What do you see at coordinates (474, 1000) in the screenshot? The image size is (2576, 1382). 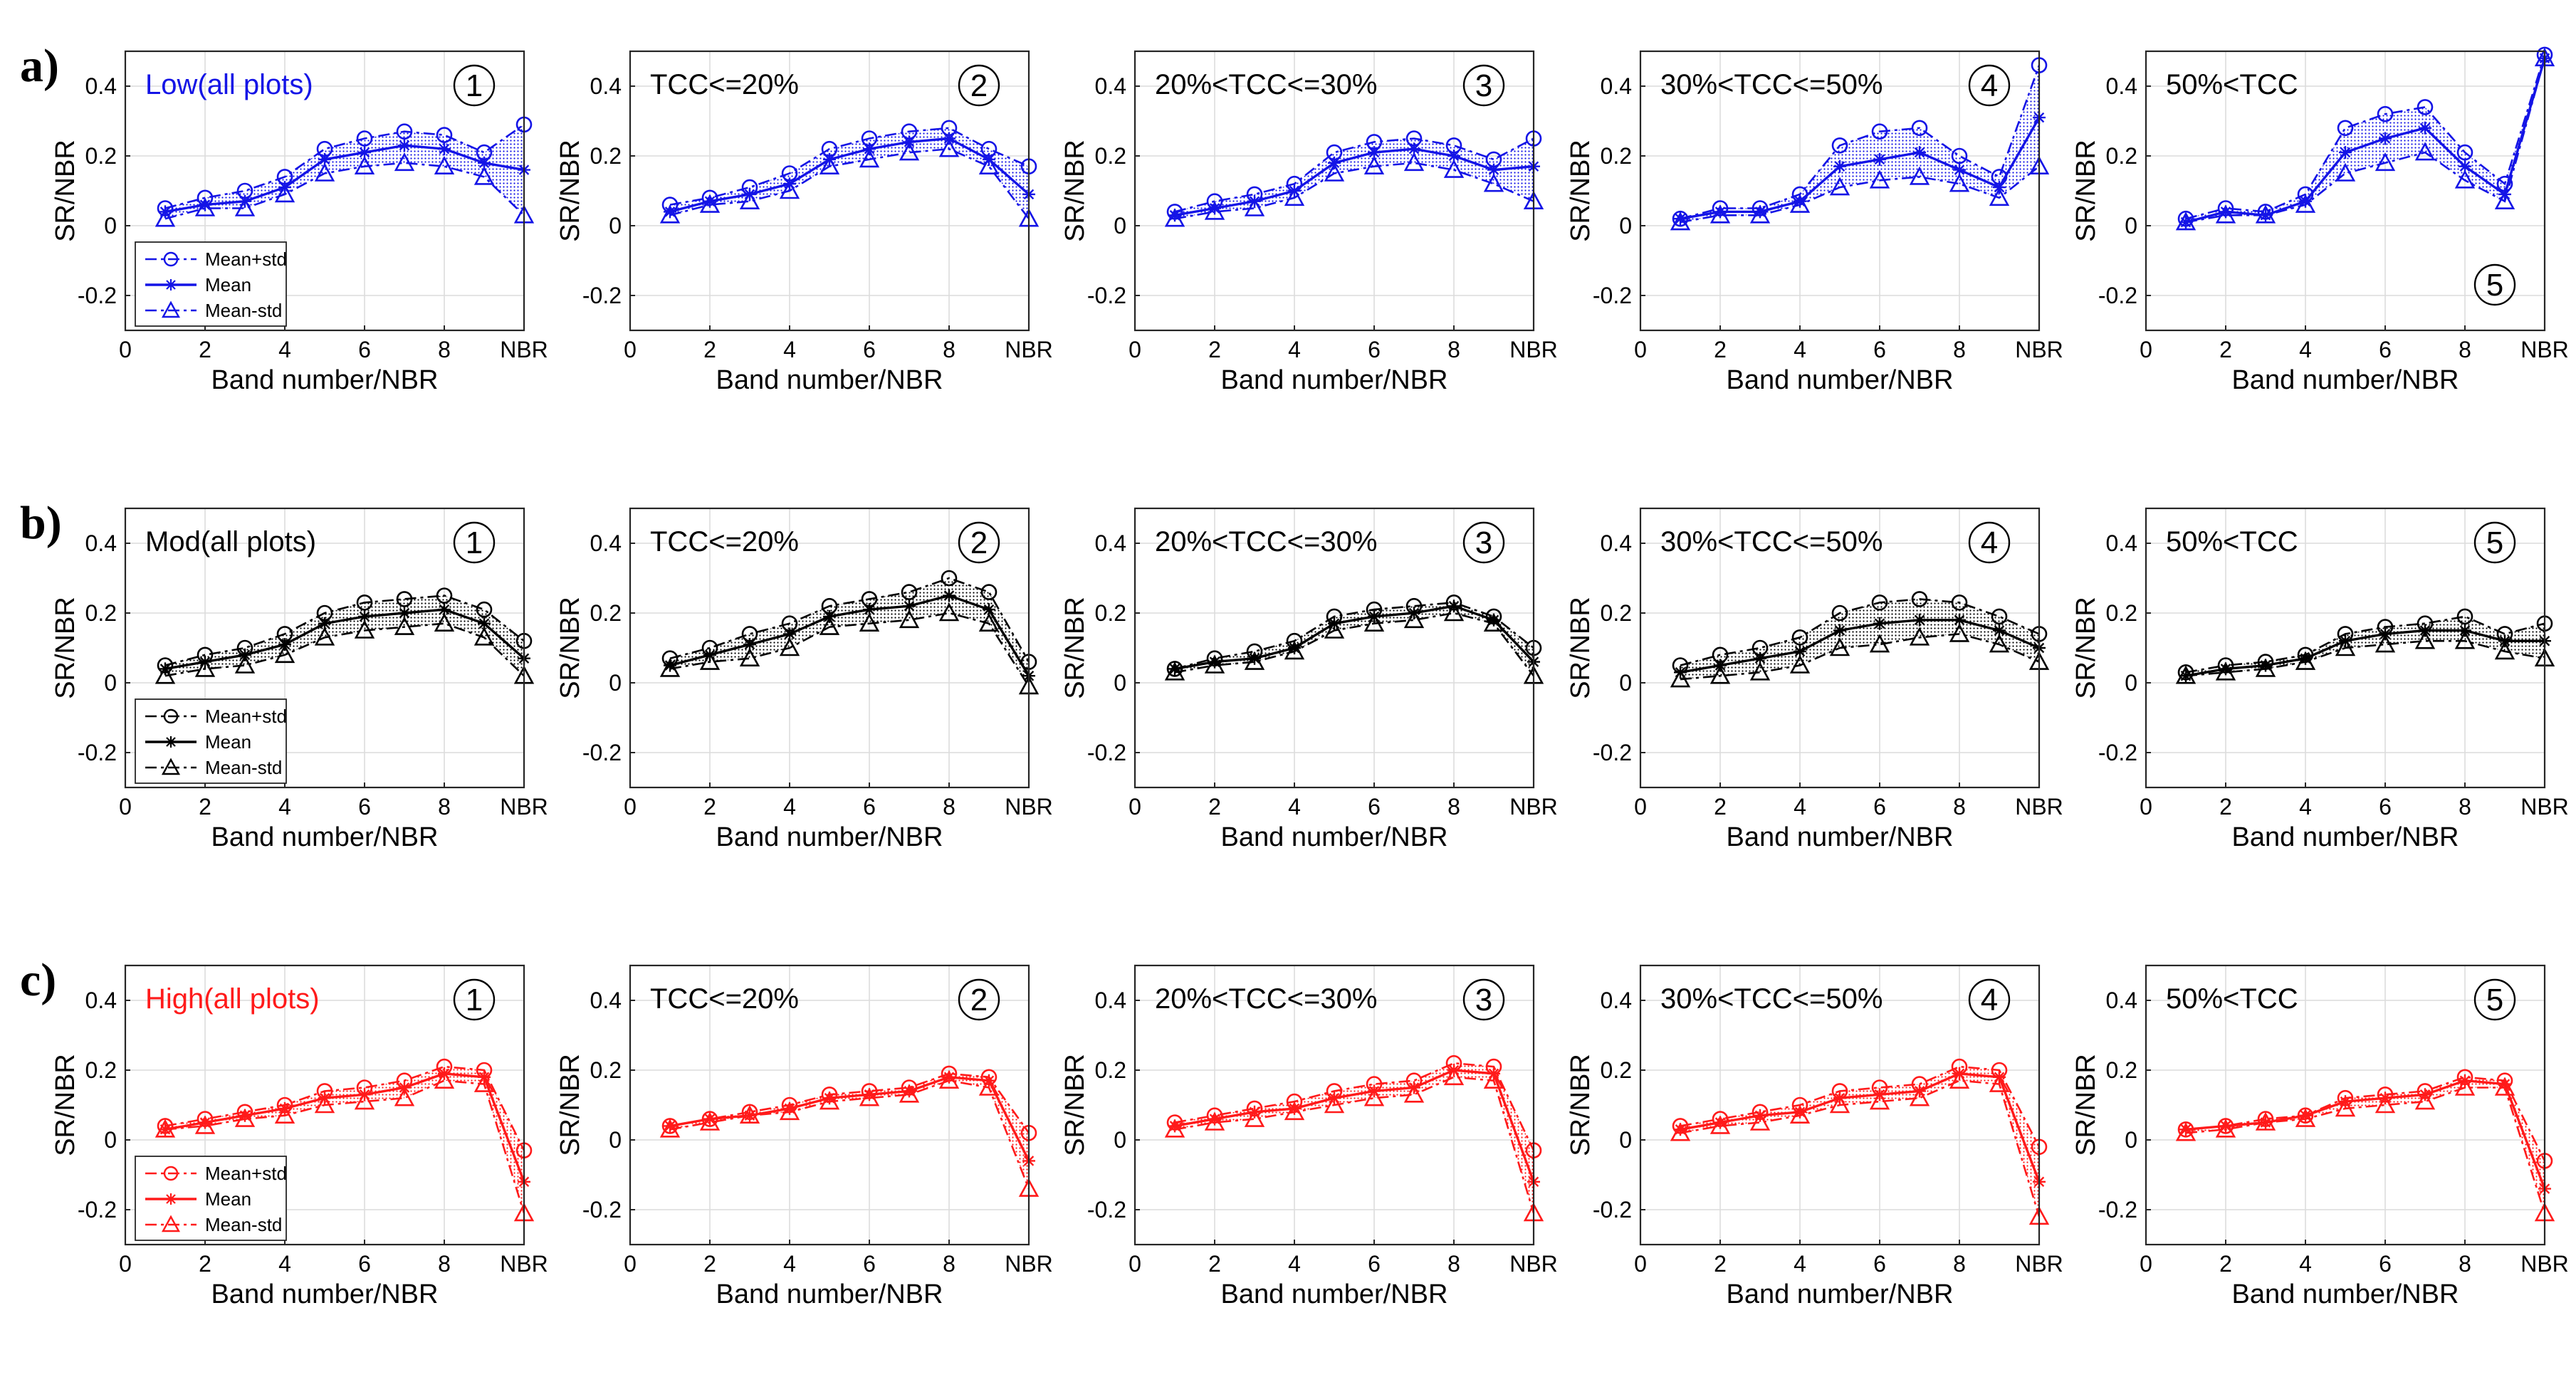 I see `panel-number: 1` at bounding box center [474, 1000].